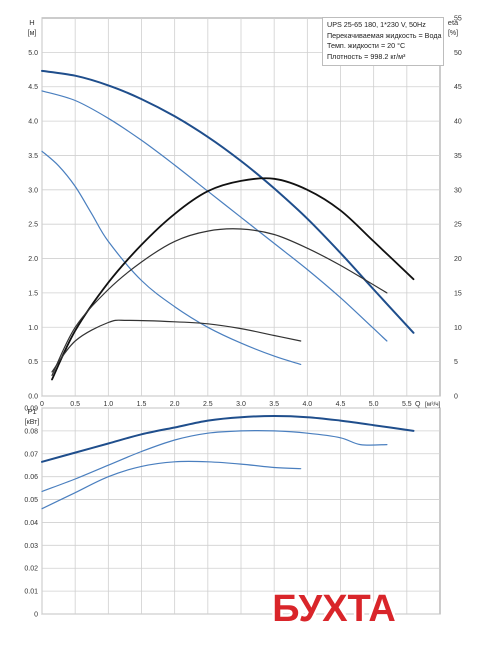 The image size is (483, 645). What do you see at coordinates (31, 592) in the screenshot?
I see `power-tick-label: 0.01` at bounding box center [31, 592].